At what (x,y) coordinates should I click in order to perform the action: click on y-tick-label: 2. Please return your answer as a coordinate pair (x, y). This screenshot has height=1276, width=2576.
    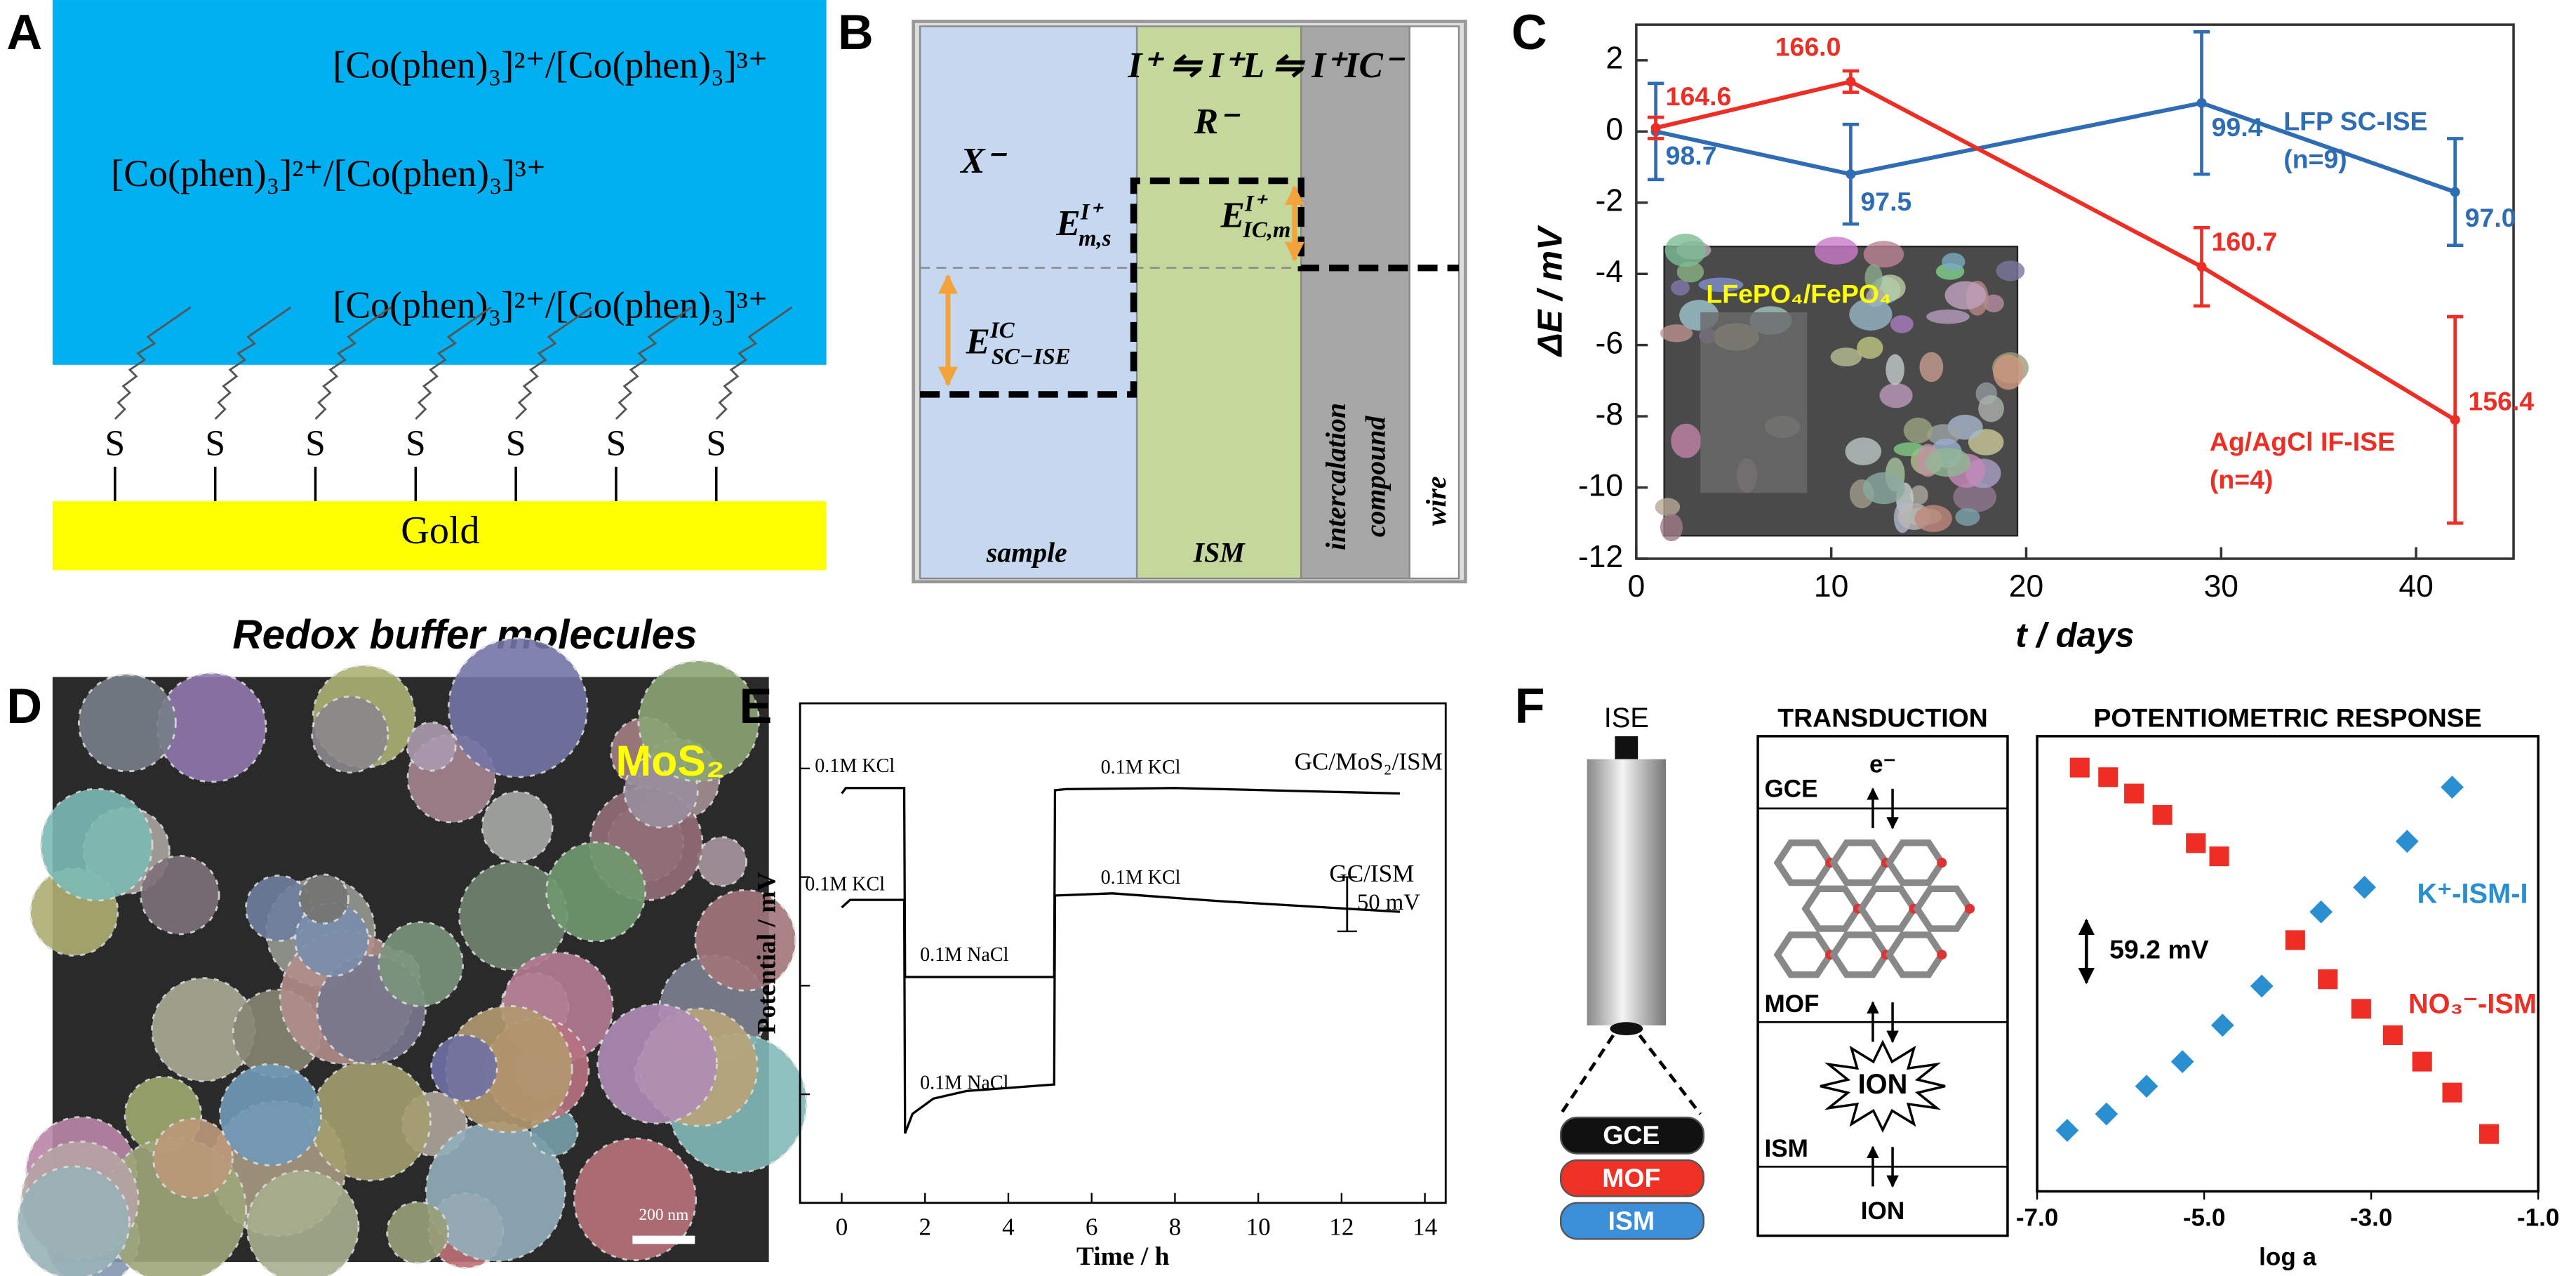
    Looking at the image, I should click on (1615, 58).